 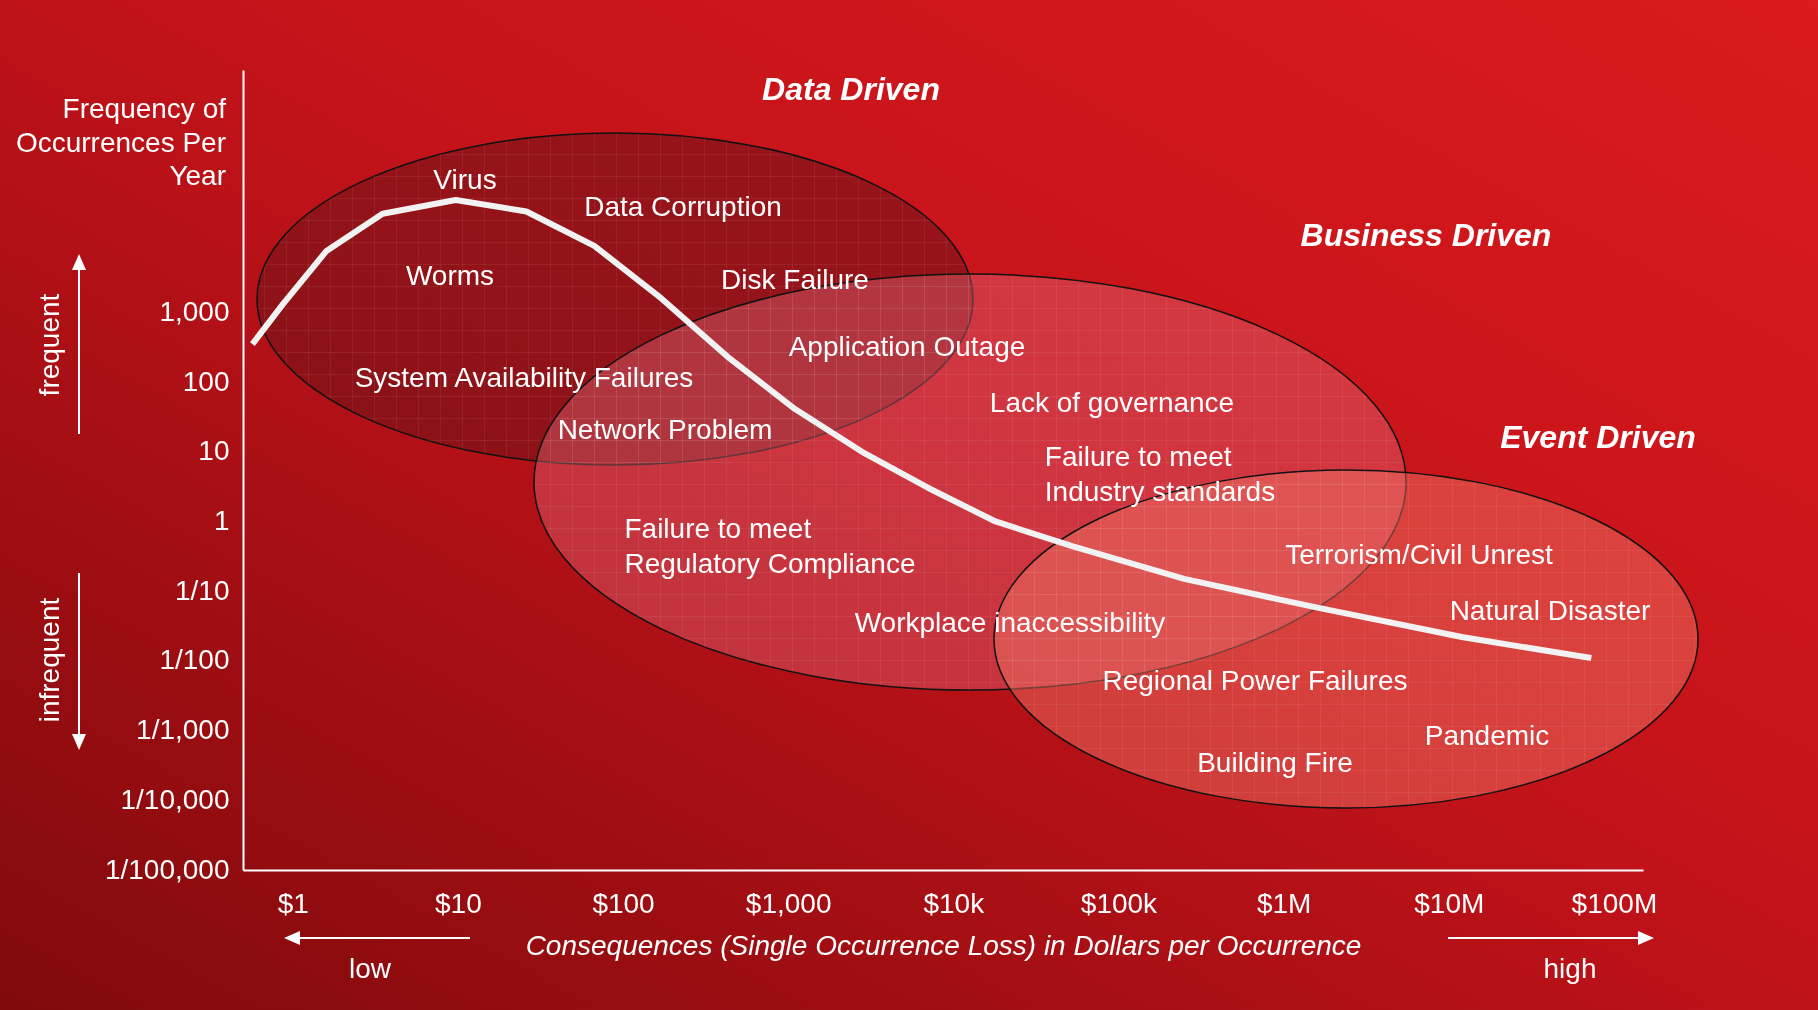 What do you see at coordinates (214, 451) in the screenshot?
I see `y-tick-label: 10` at bounding box center [214, 451].